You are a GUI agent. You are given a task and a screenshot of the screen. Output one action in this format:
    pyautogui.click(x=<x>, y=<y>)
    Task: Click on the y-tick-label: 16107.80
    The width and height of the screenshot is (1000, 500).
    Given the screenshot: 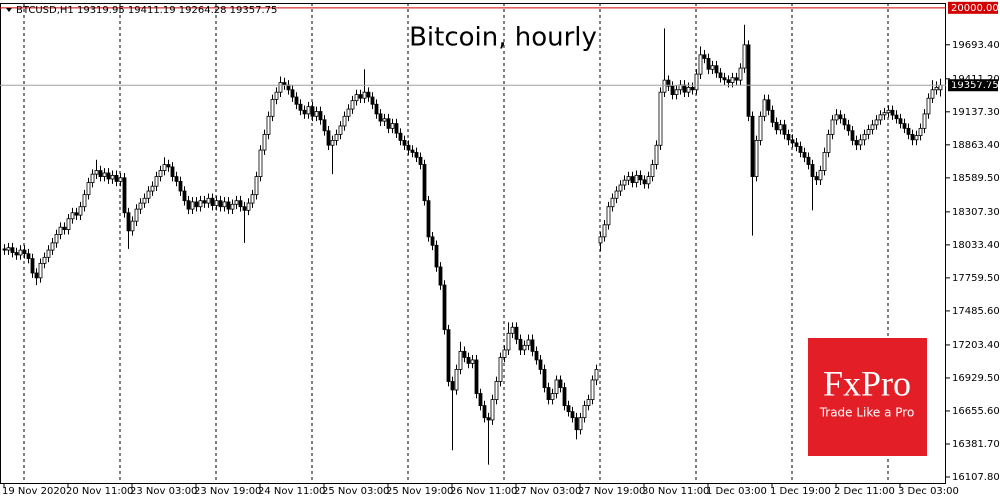 What is the action you would take?
    pyautogui.click(x=976, y=477)
    